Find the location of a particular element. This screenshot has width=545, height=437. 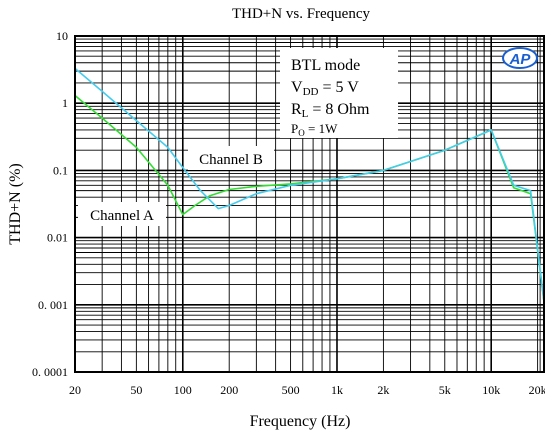

rl-label: RL = 8 Ohm is located at coordinates (330, 110).